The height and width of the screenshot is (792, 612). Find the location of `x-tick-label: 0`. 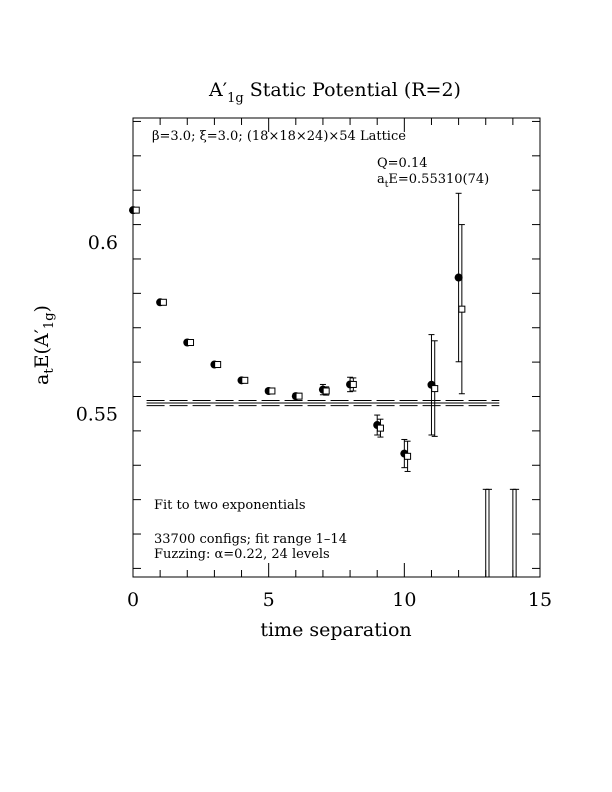

x-tick-label: 0 is located at coordinates (133, 600).